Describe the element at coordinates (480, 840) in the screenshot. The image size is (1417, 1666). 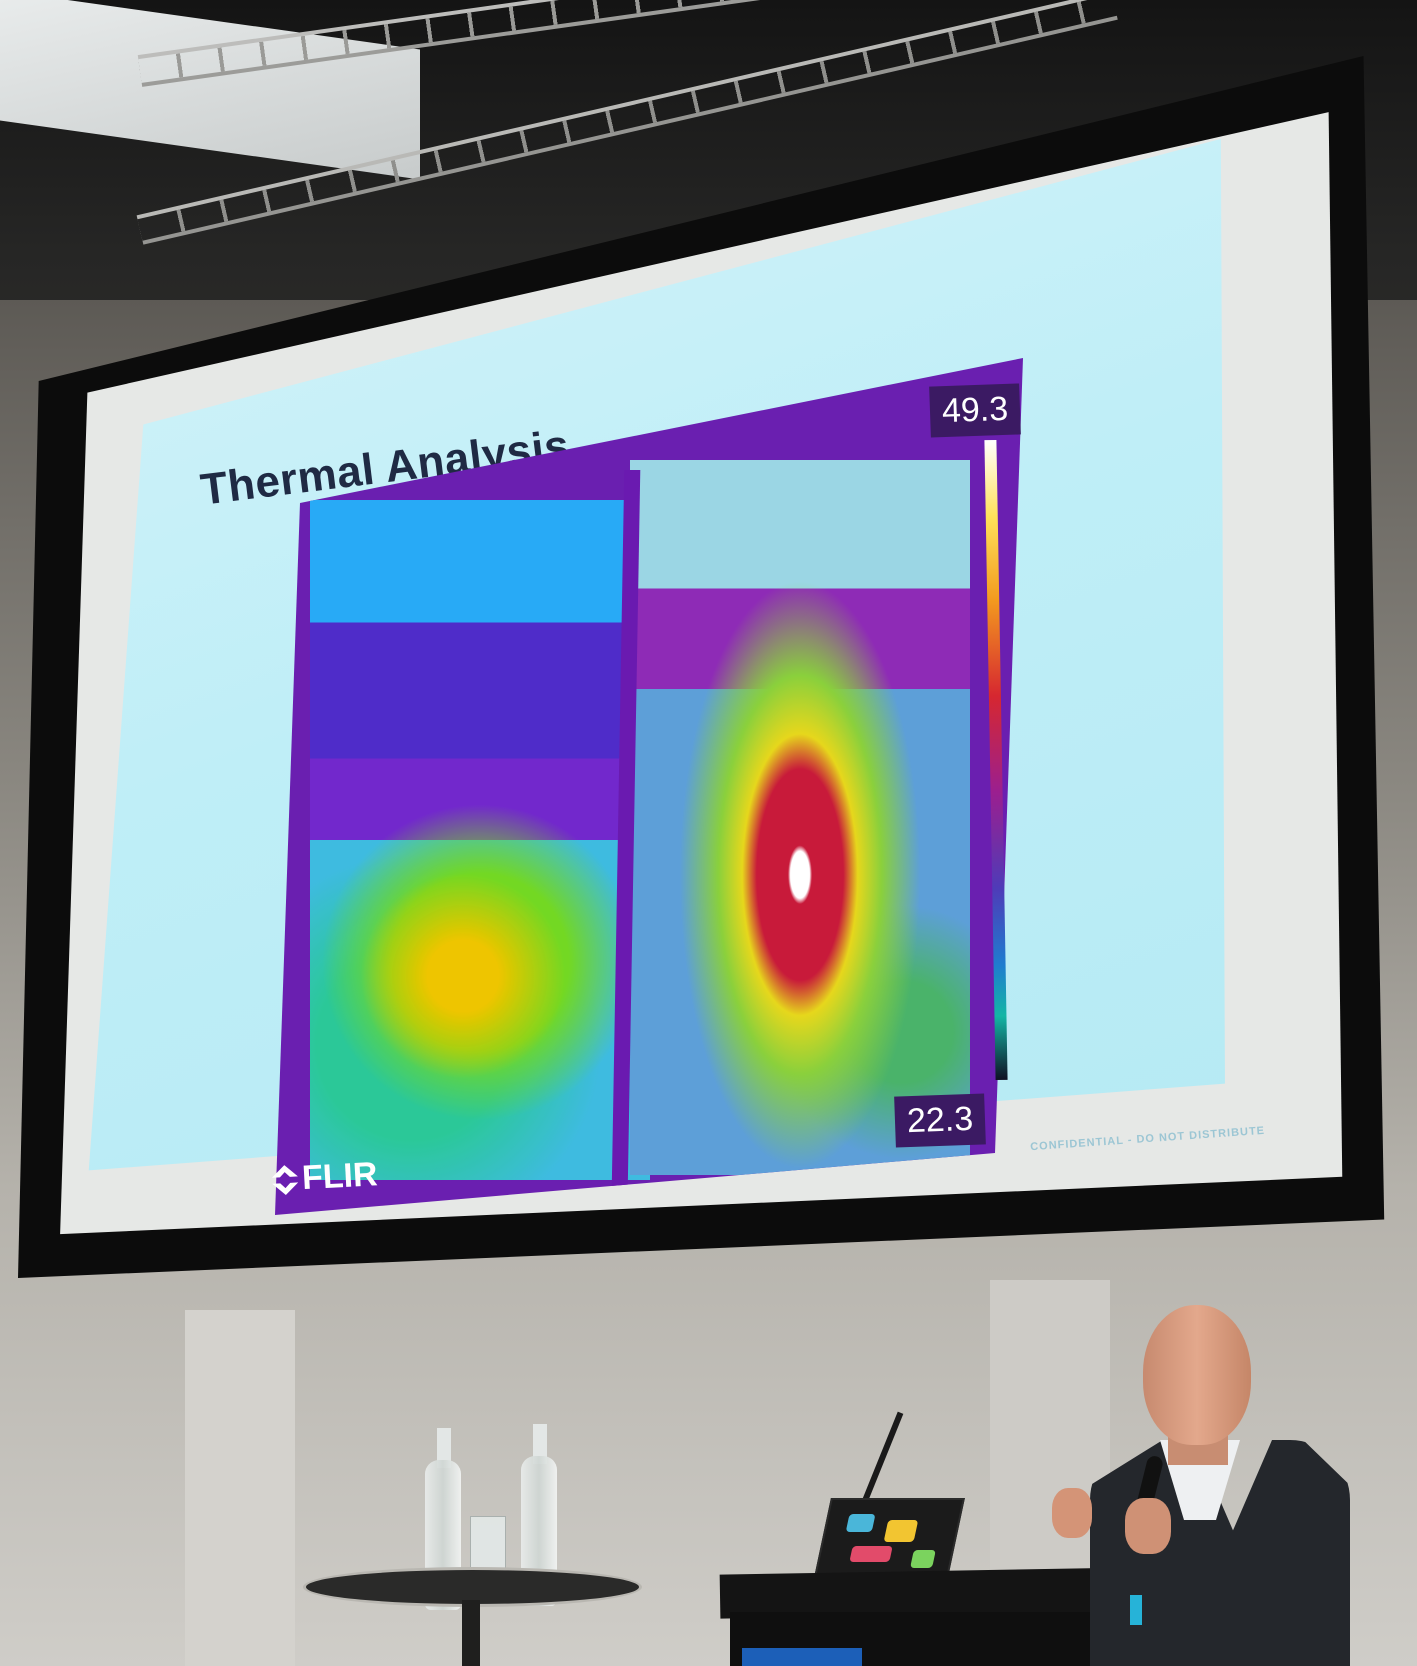
I see `thermal-image-left-board` at that location.